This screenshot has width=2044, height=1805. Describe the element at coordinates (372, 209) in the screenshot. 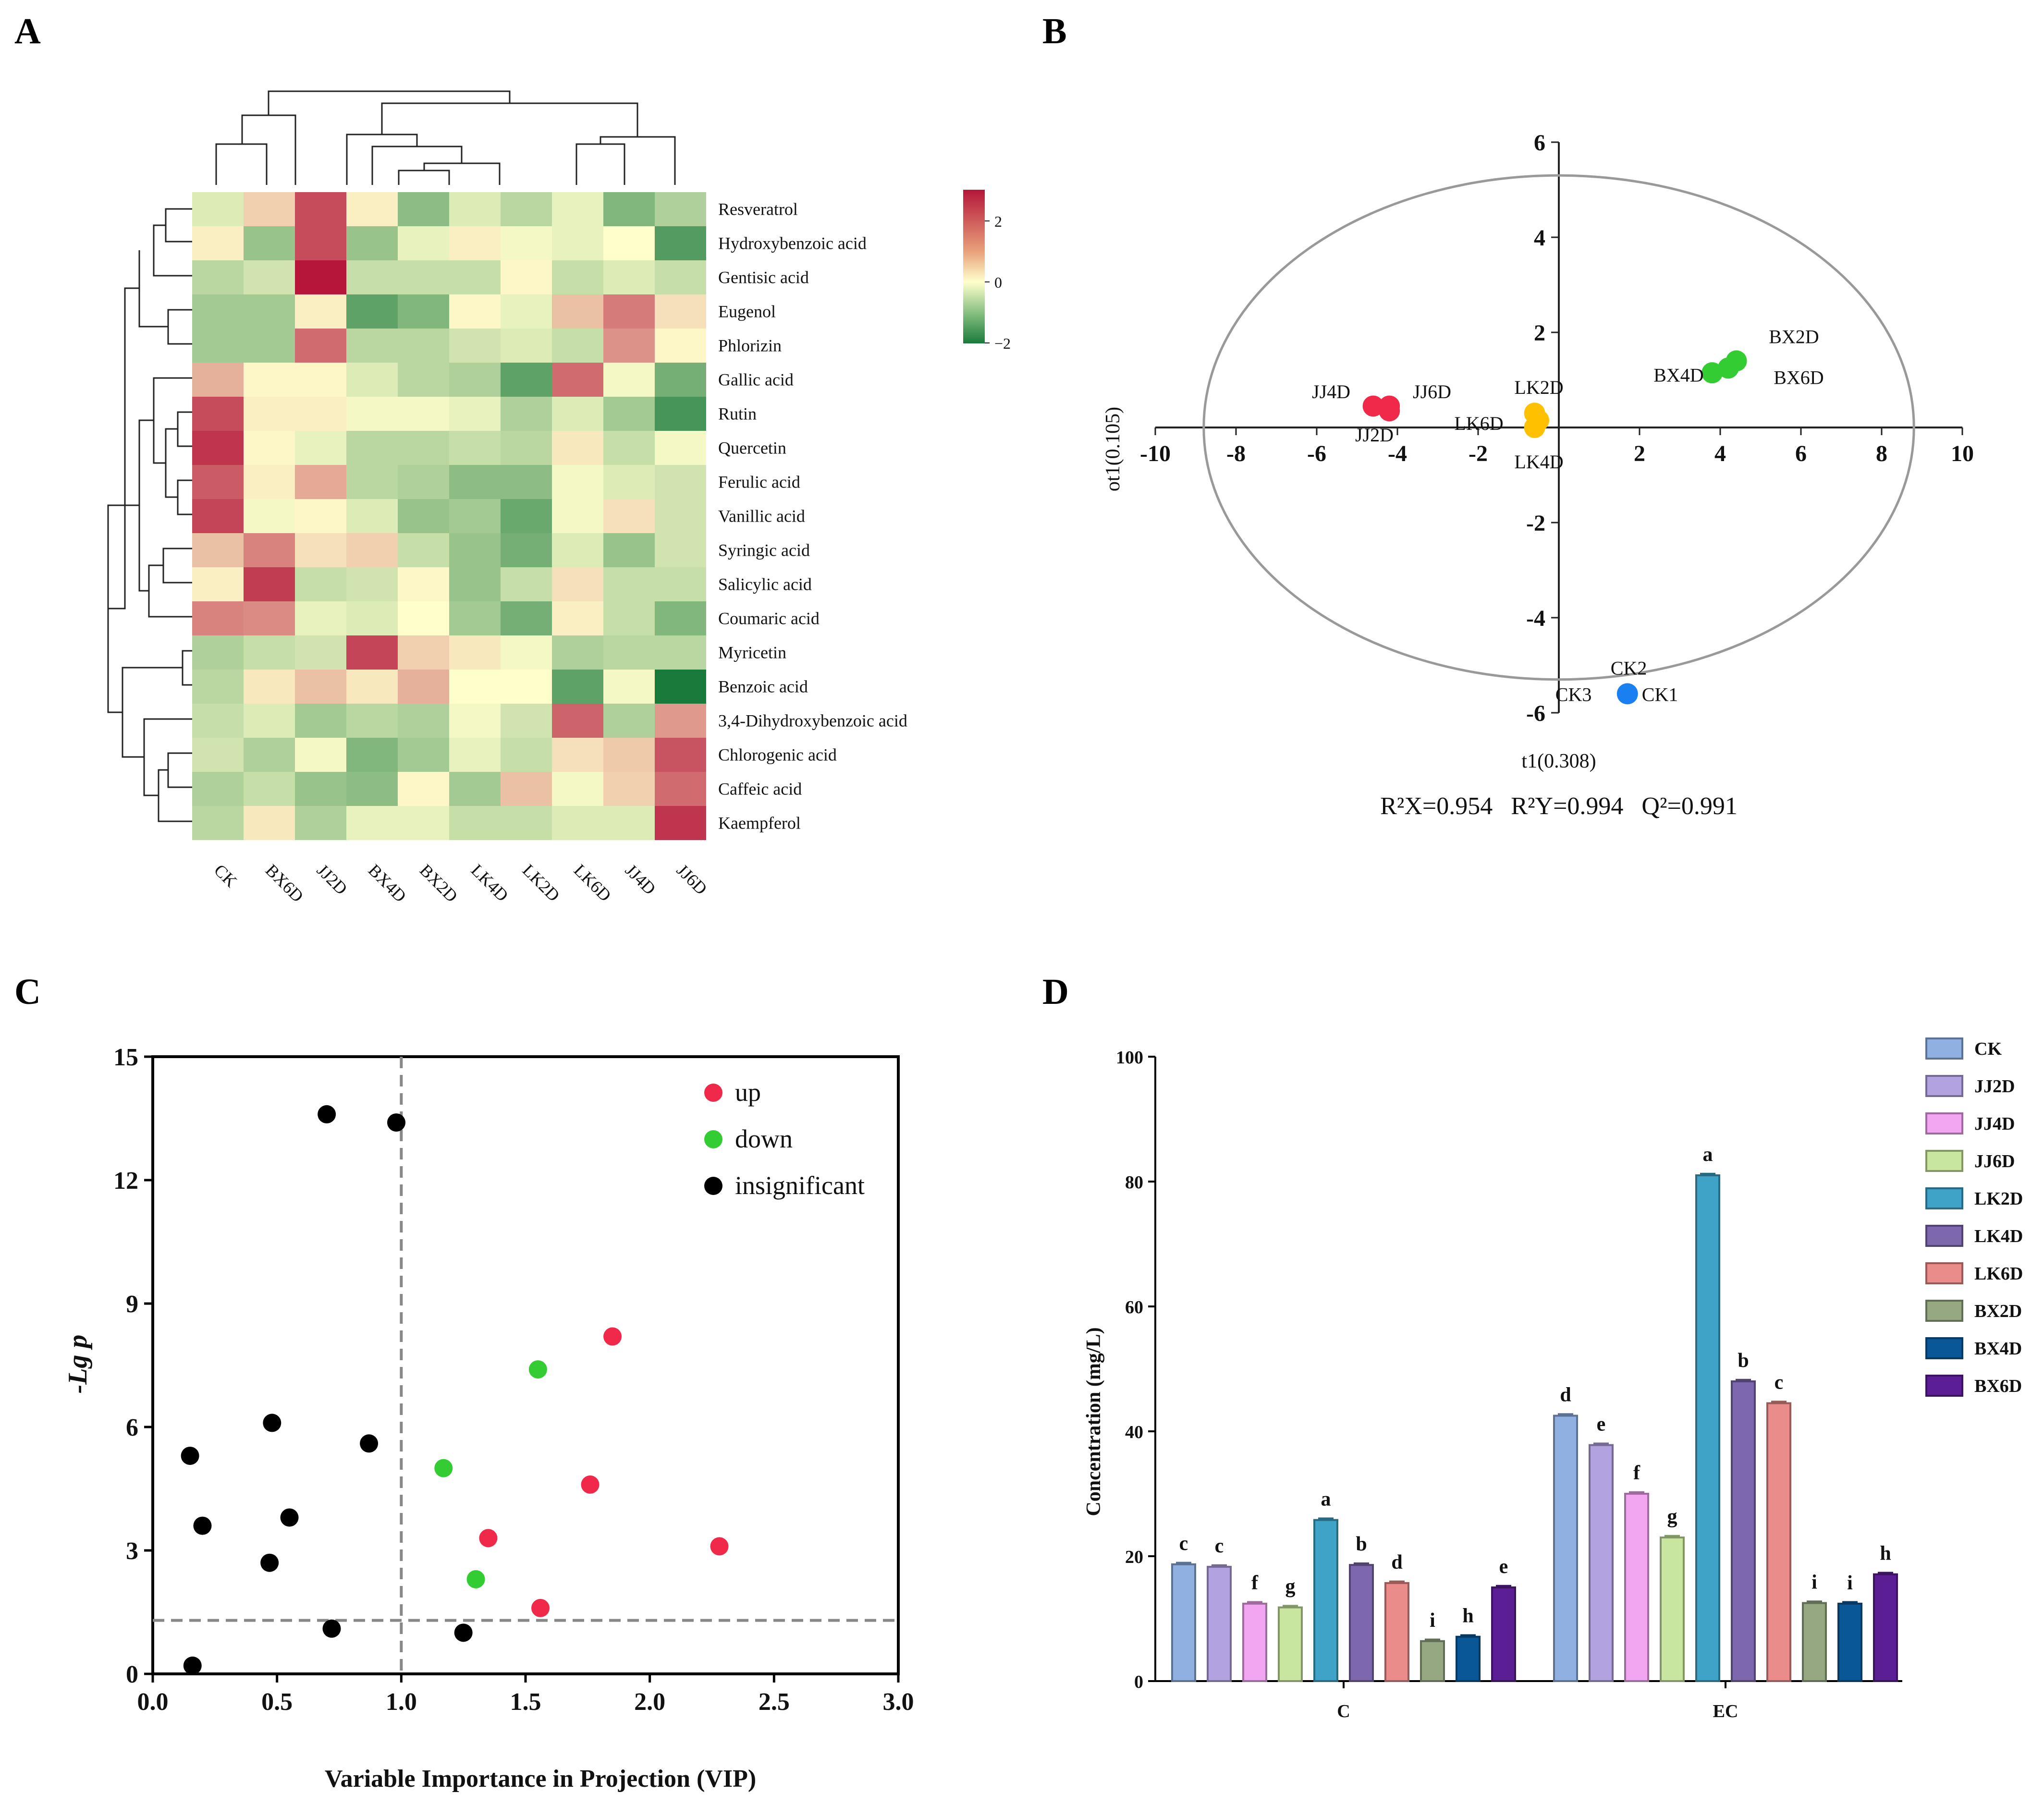

I see `heatmap-cell-resveratrol-bx4d` at that location.